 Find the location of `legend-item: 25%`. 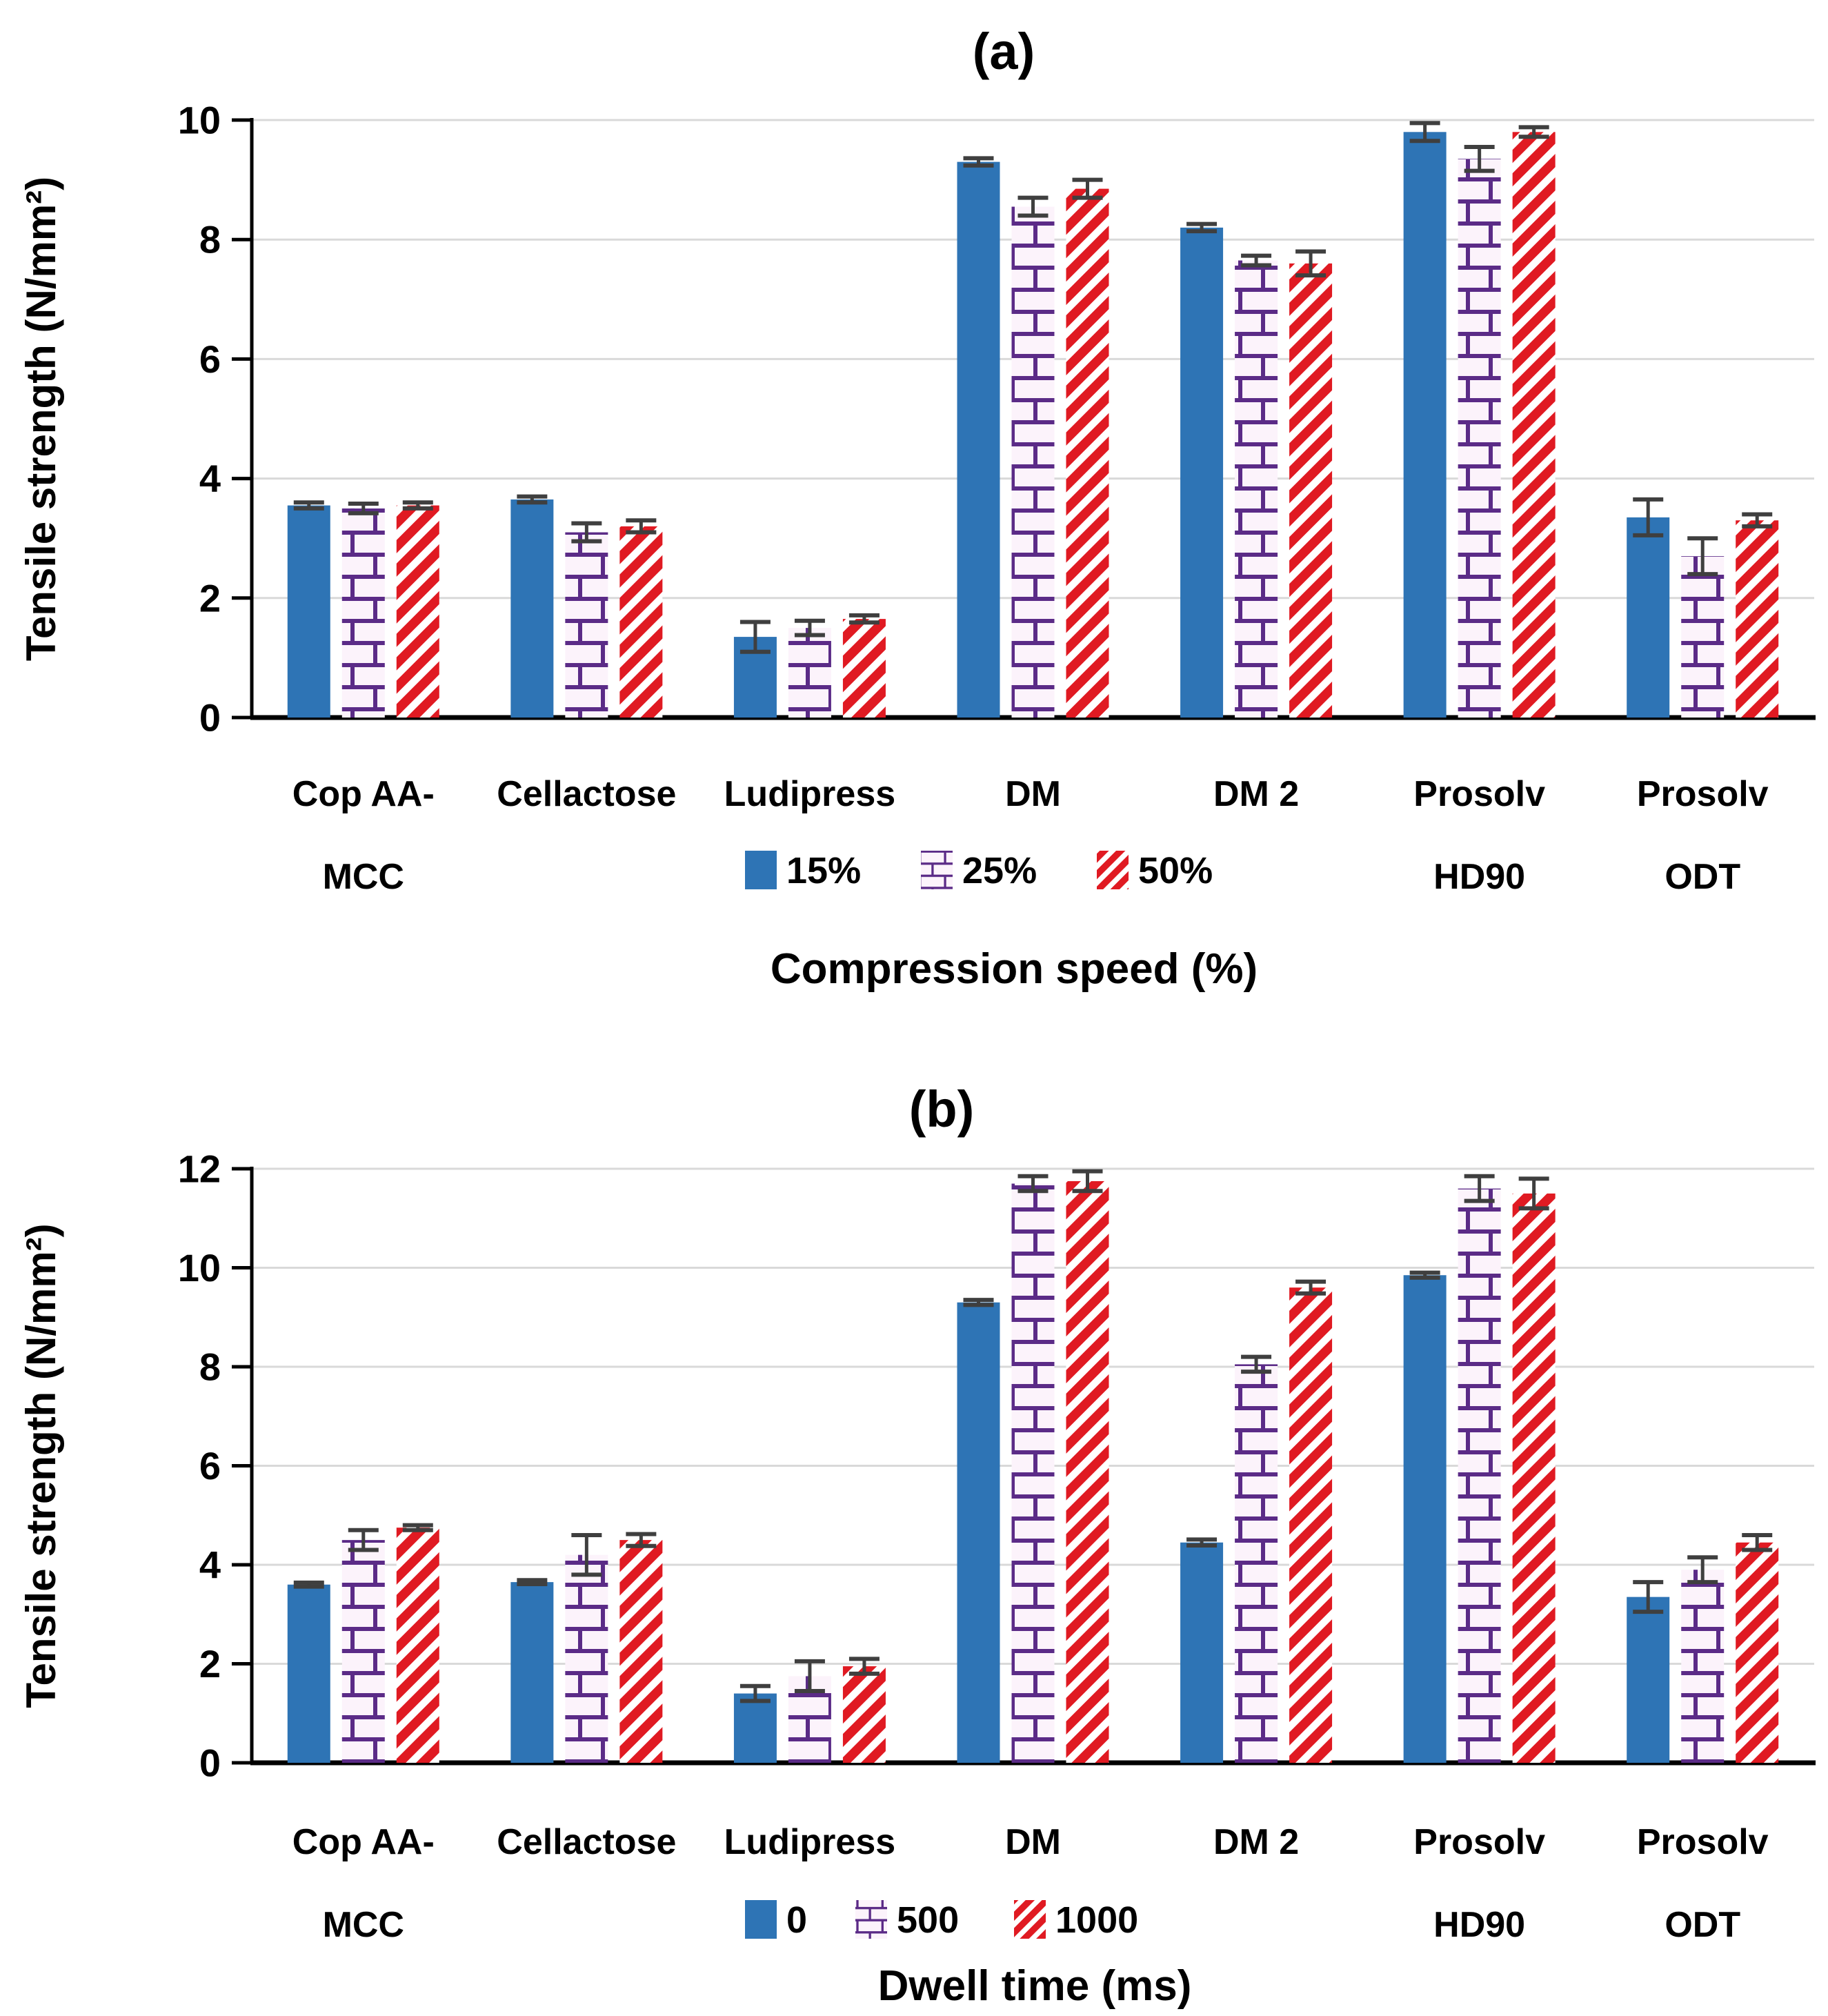

legend-item: 25% is located at coordinates (979, 870).